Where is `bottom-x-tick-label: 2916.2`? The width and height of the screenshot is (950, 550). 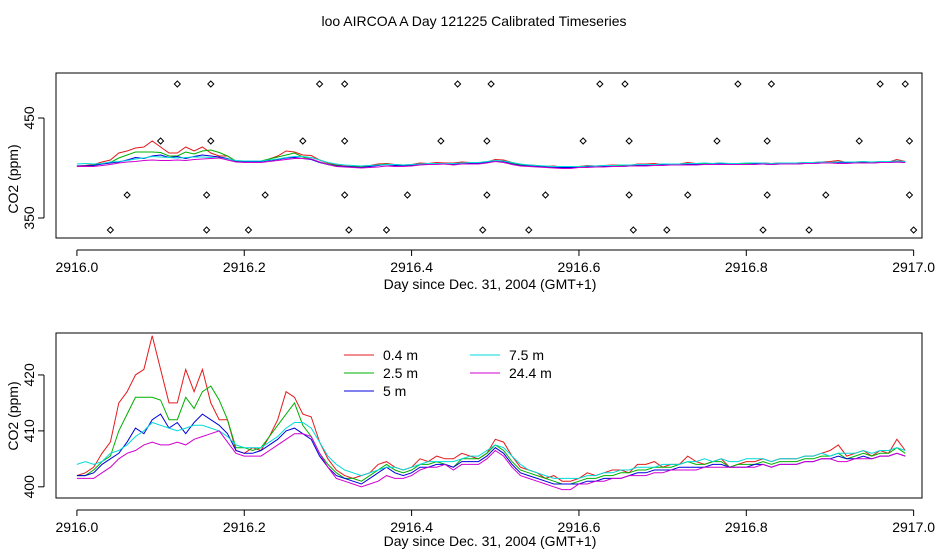
bottom-x-tick-label: 2916.2 is located at coordinates (244, 527).